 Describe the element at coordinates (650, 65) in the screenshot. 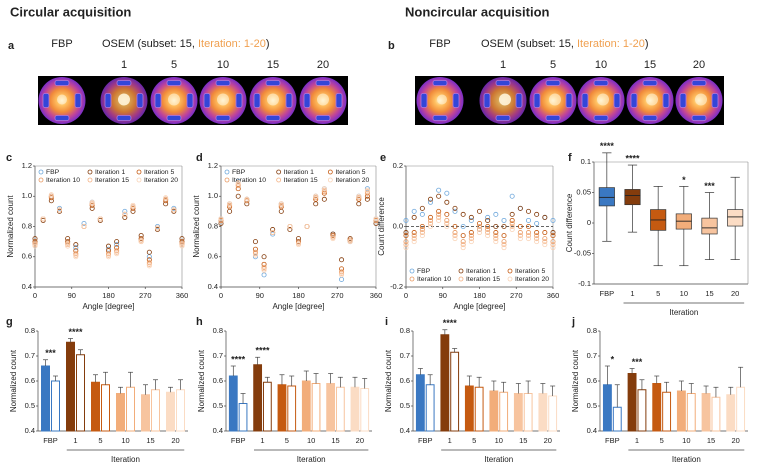

I see `iteration-label: 15` at that location.